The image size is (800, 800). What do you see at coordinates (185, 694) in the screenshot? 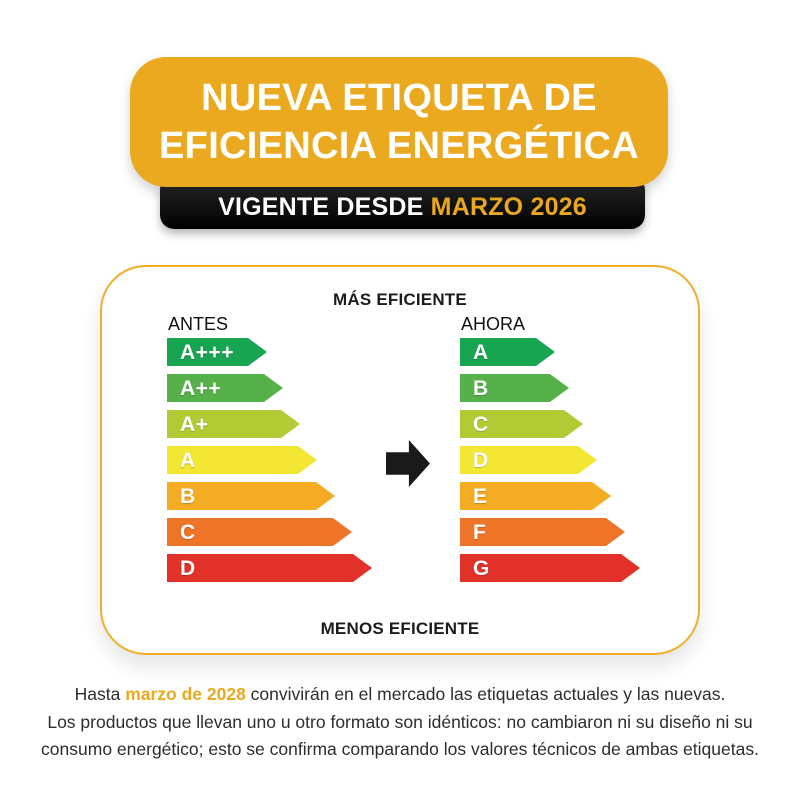
I see `footer-date-highlight: marzo de 2028` at bounding box center [185, 694].